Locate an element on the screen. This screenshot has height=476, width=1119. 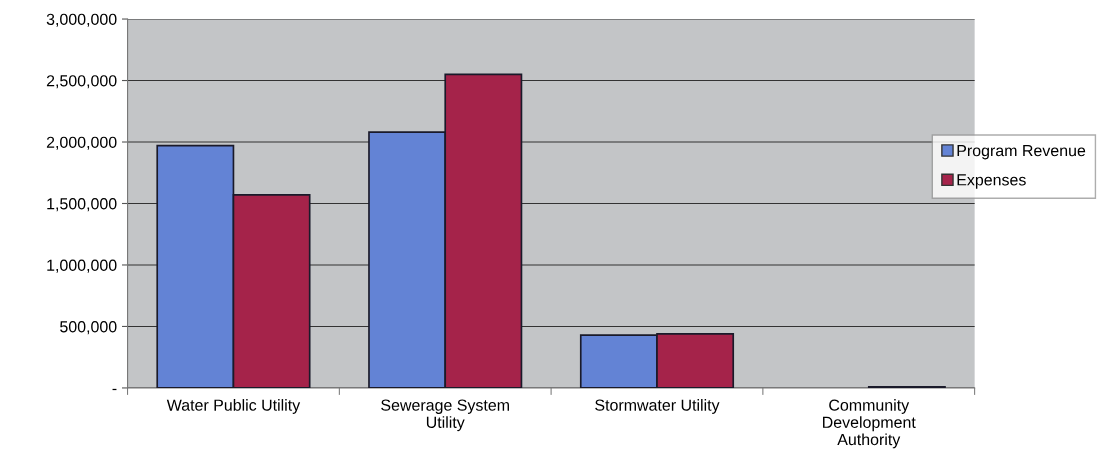
y-tick-label: 2,500,000 is located at coordinates (81, 82).